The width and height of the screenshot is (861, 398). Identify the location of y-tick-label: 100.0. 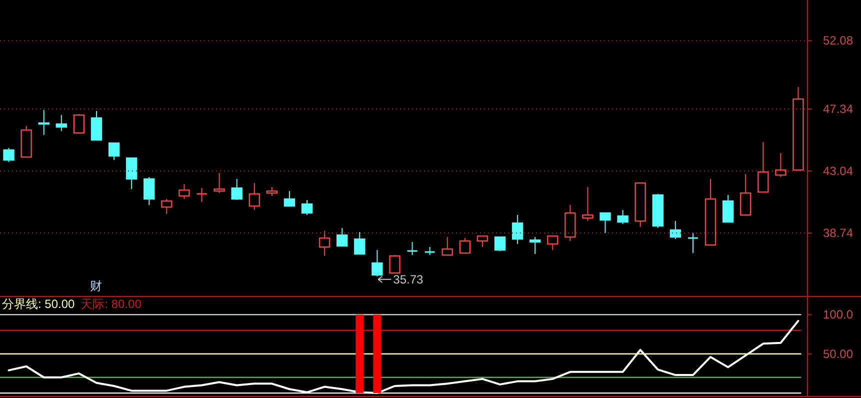
(838, 315).